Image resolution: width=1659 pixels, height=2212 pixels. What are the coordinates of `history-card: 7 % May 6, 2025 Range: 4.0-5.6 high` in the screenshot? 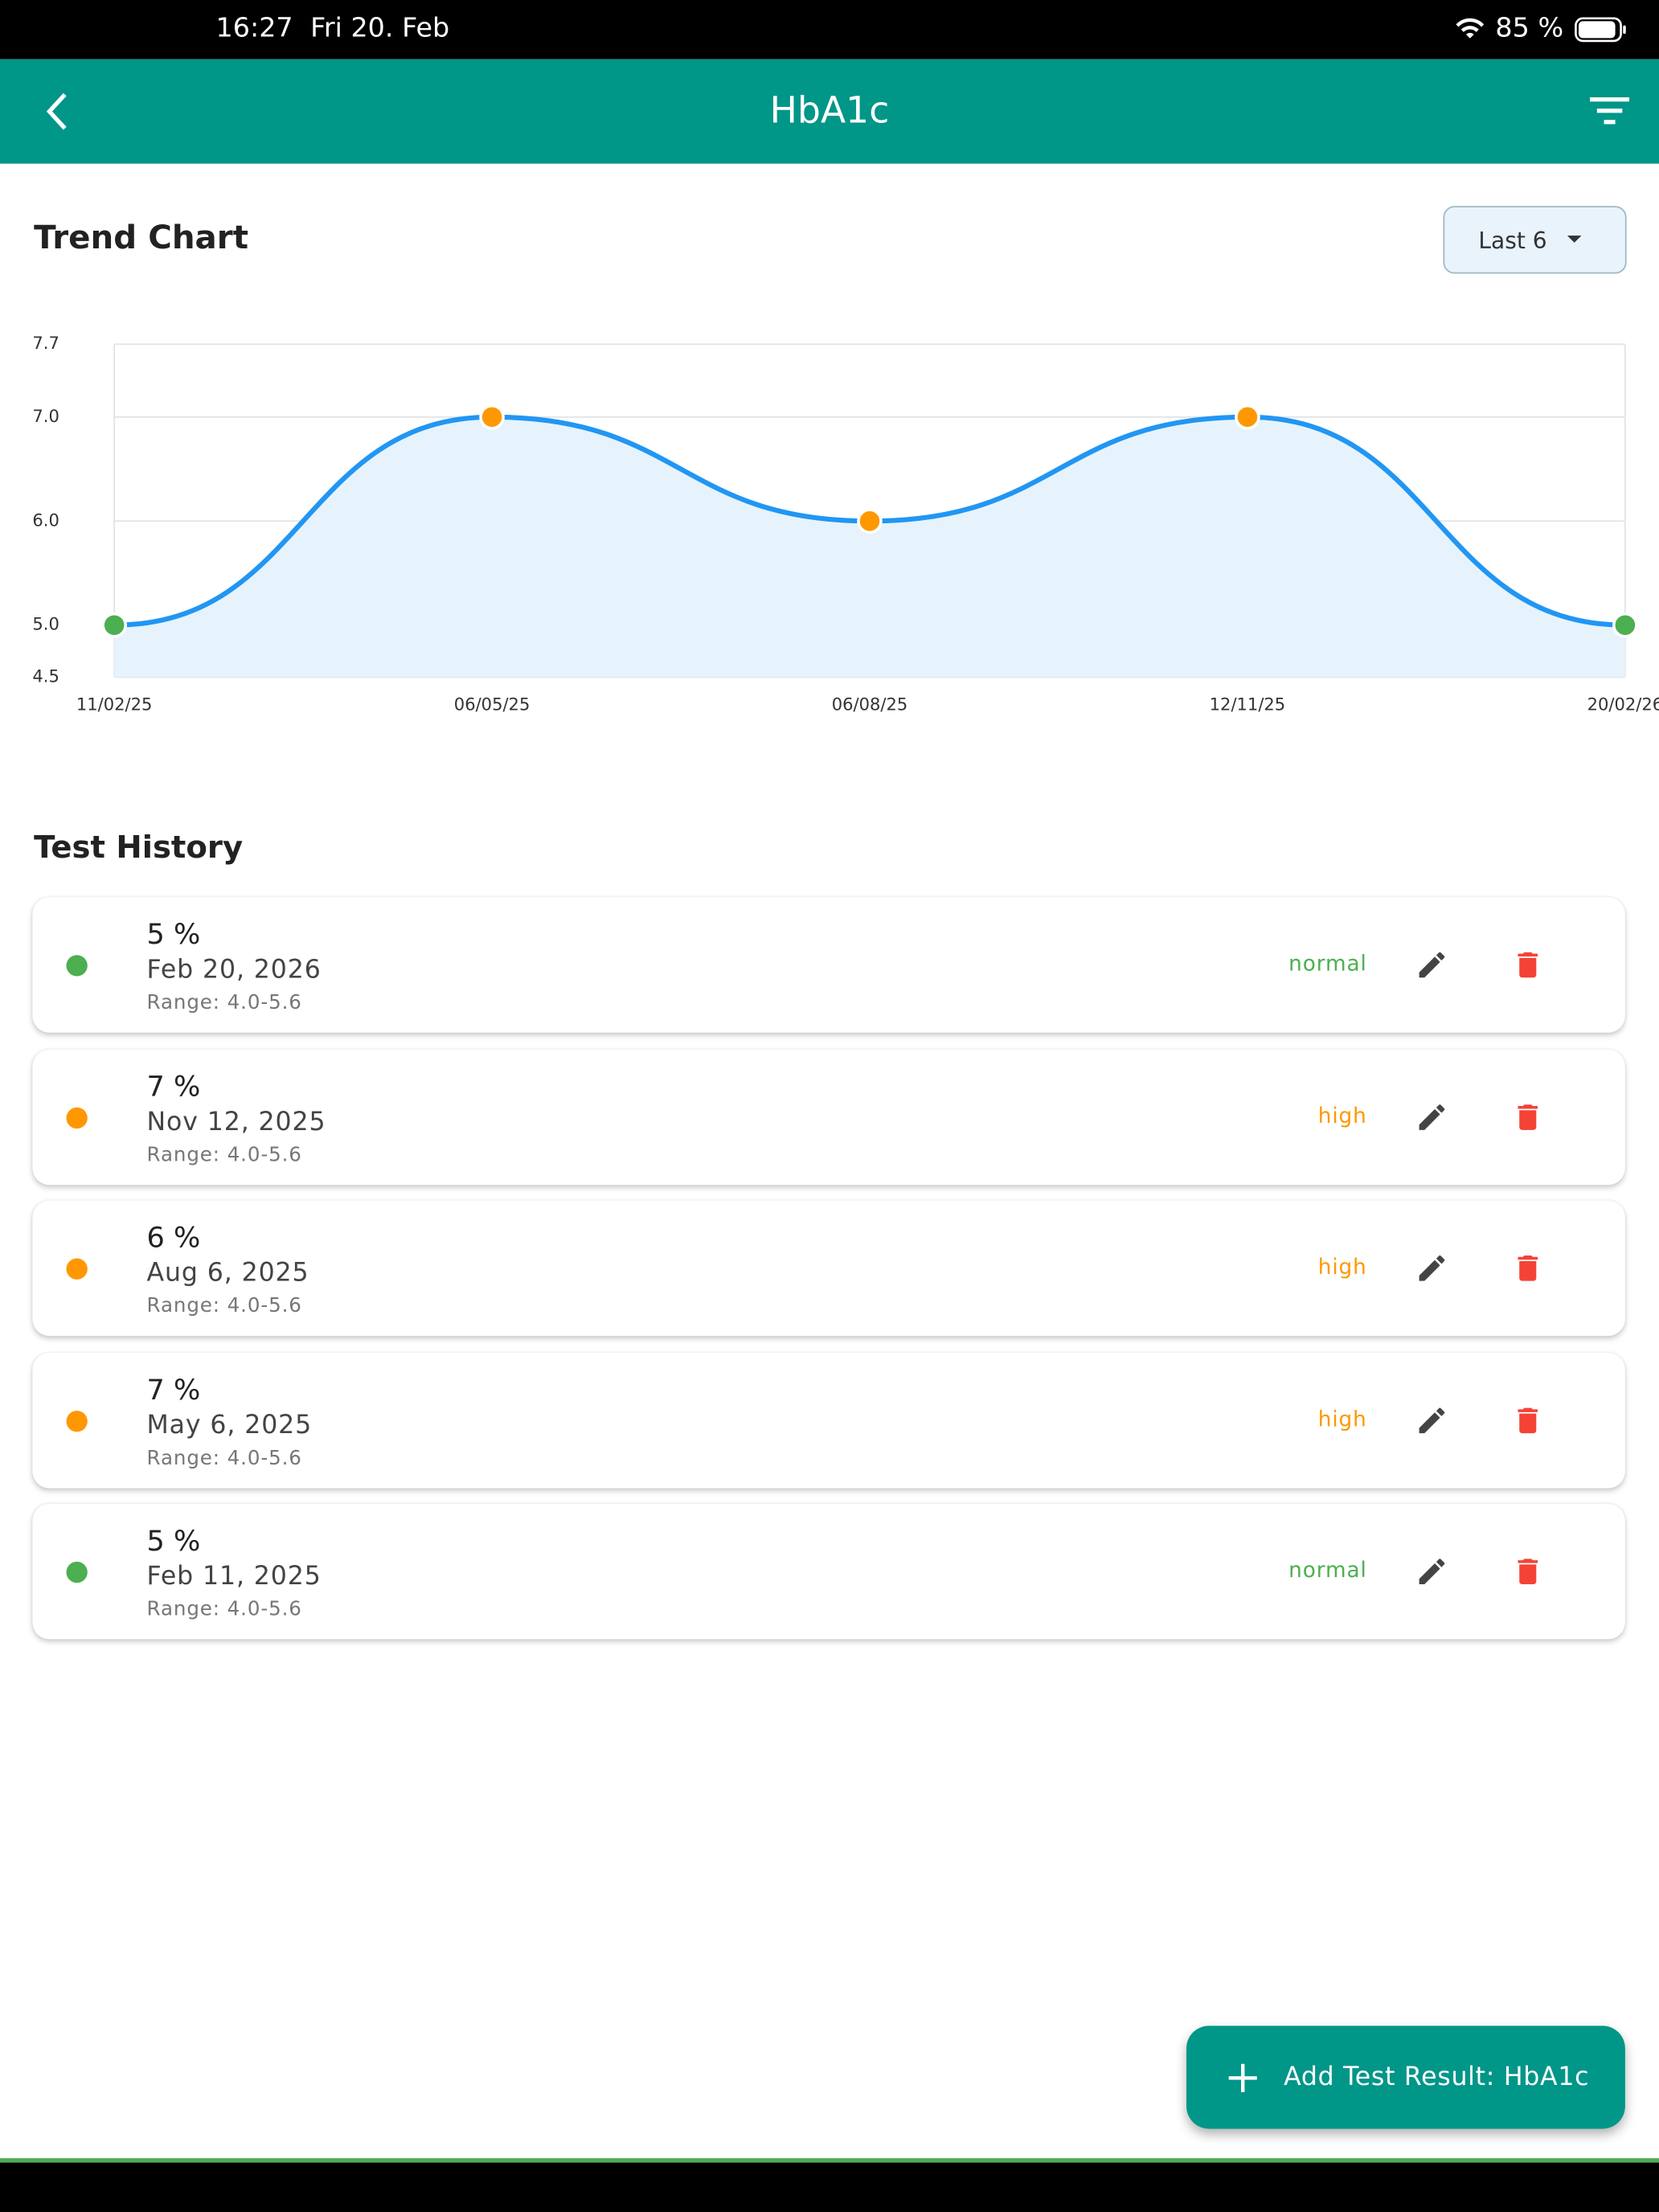 It's located at (828, 1420).